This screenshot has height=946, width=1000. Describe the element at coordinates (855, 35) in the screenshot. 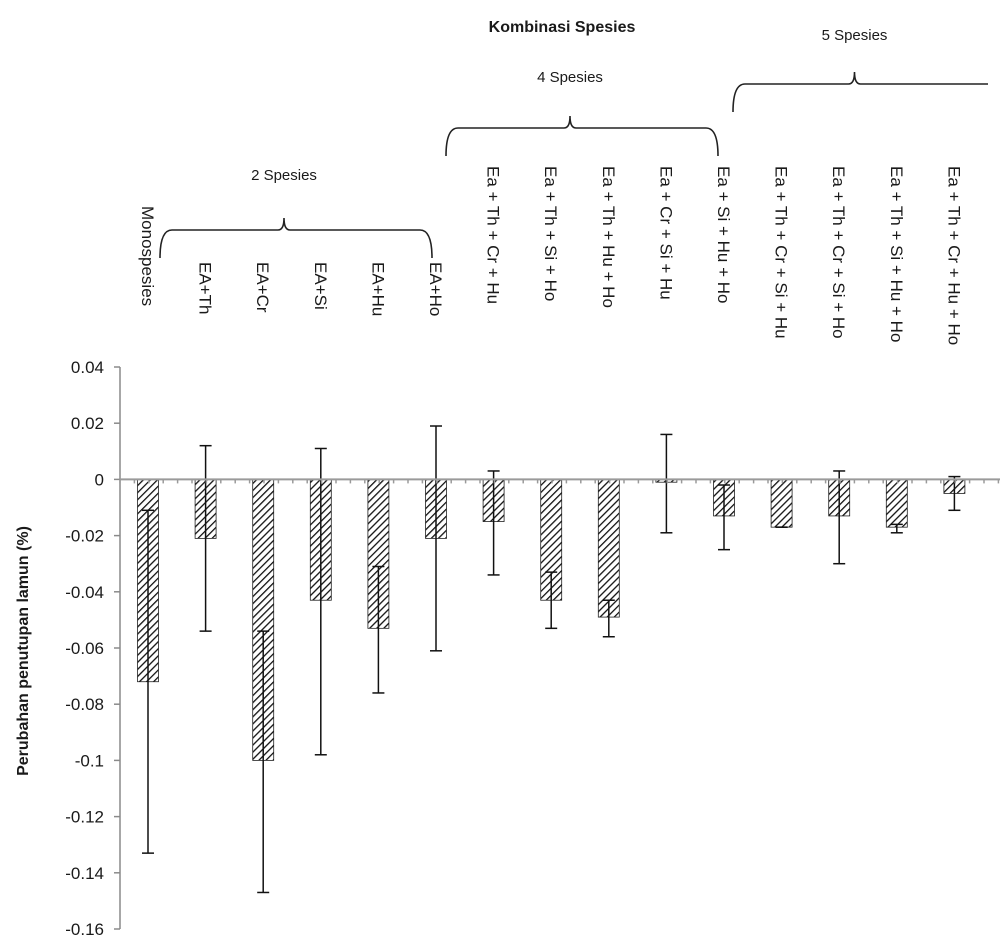

I see `group-label: 5 Spesies` at that location.